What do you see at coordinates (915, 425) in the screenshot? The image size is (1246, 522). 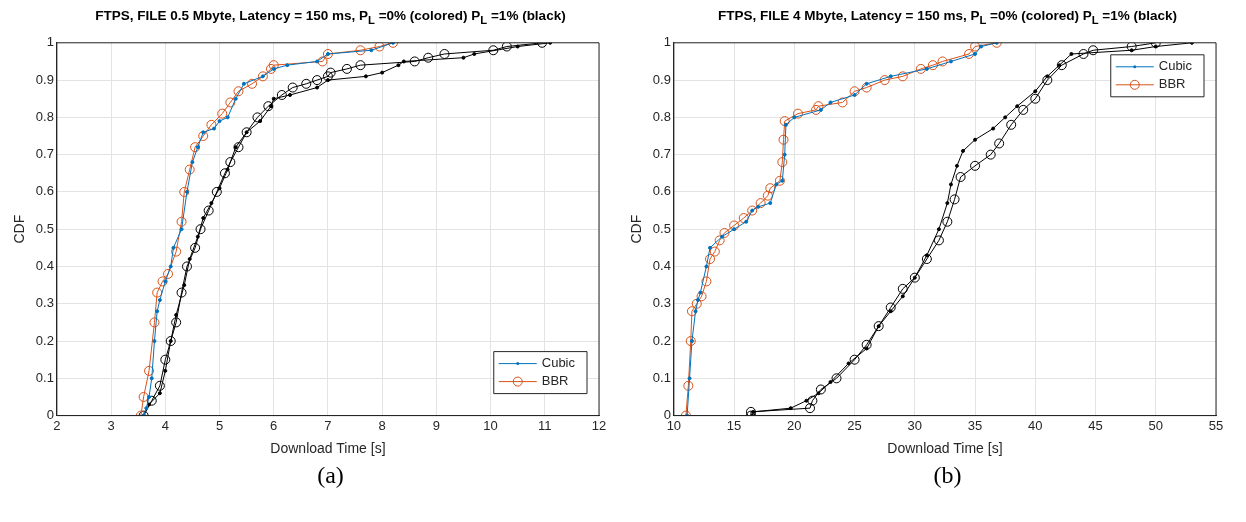 I see `x-tick-label: 30` at bounding box center [915, 425].